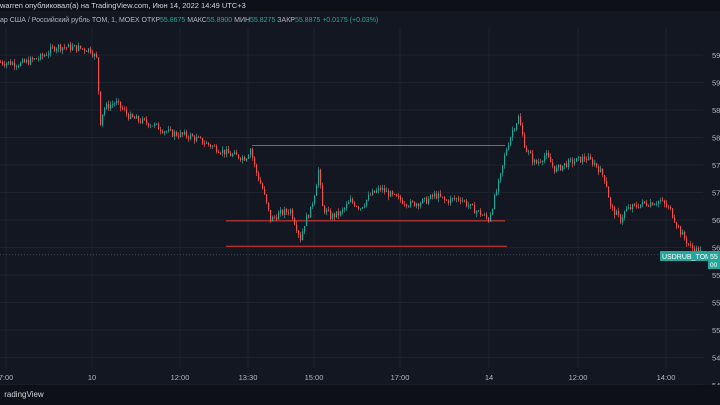 Image resolution: width=720 pixels, height=405 pixels. Describe the element at coordinates (314, 377) in the screenshot. I see `time-tick-label: 15:00` at that location.